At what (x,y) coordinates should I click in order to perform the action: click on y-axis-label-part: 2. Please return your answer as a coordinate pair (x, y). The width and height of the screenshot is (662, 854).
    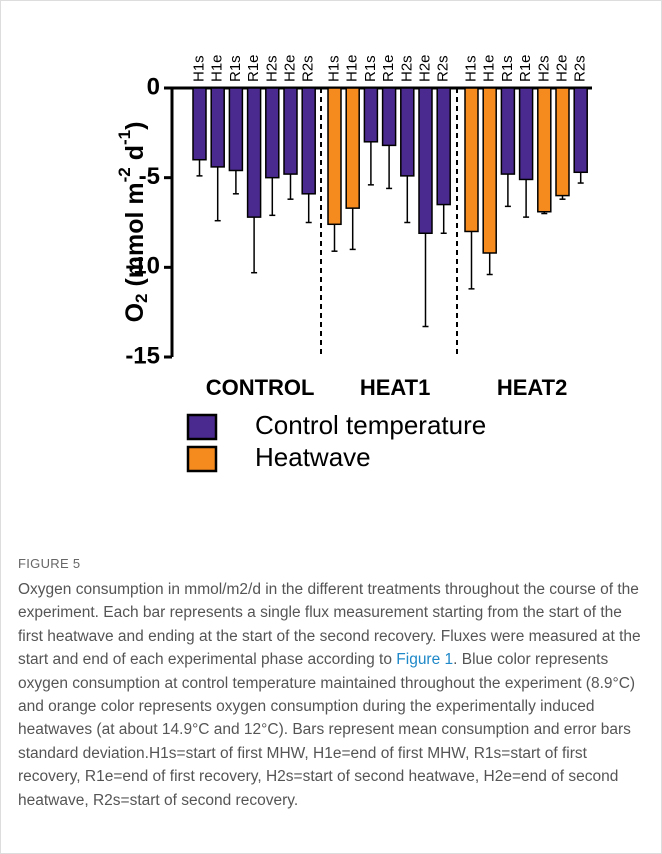
    Looking at the image, I should click on (141, 298).